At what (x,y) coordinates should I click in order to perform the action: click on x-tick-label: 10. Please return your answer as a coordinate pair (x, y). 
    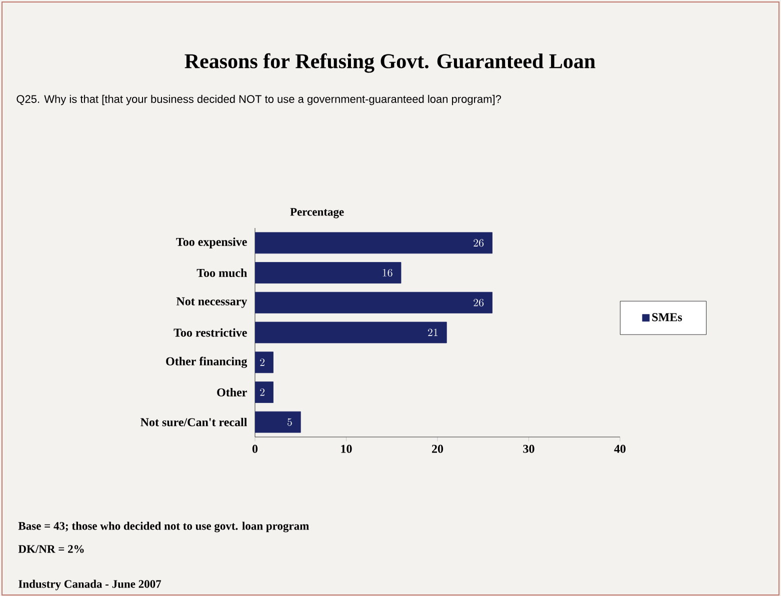
    Looking at the image, I should click on (346, 448).